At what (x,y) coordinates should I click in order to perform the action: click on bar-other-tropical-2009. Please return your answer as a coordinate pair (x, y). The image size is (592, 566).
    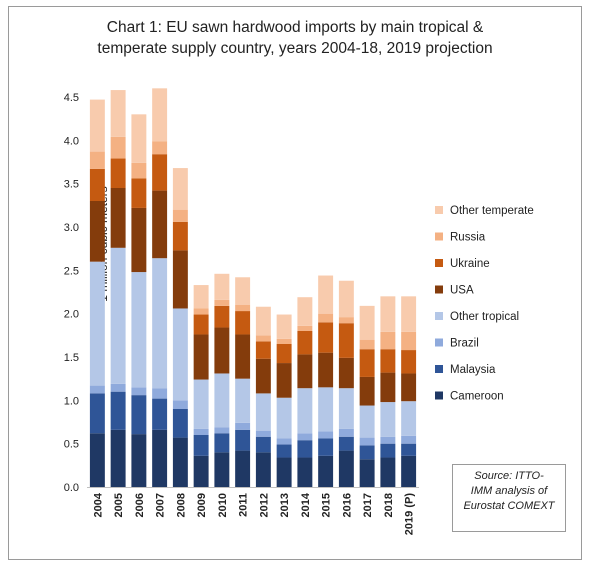
    Looking at the image, I should click on (201, 404).